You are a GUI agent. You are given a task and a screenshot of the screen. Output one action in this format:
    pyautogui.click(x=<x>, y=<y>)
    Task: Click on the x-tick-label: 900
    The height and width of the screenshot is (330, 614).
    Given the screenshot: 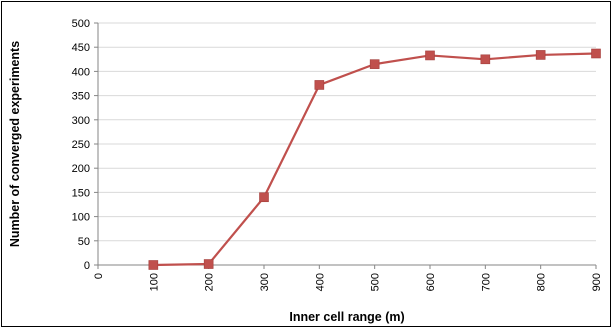 What is the action you would take?
    pyautogui.click(x=597, y=282)
    